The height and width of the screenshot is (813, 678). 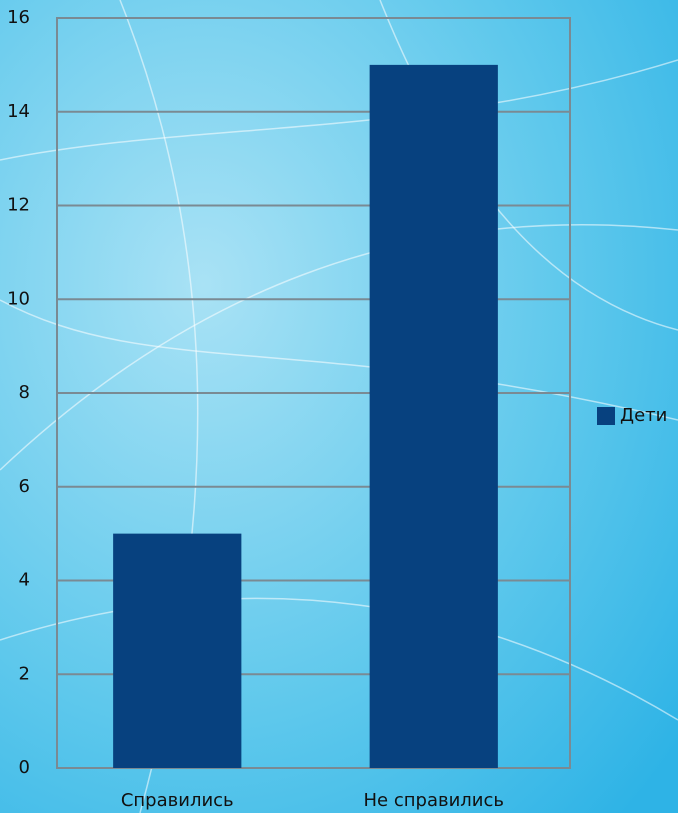 I want to click on x-tick-label: Справились, so click(x=177, y=800).